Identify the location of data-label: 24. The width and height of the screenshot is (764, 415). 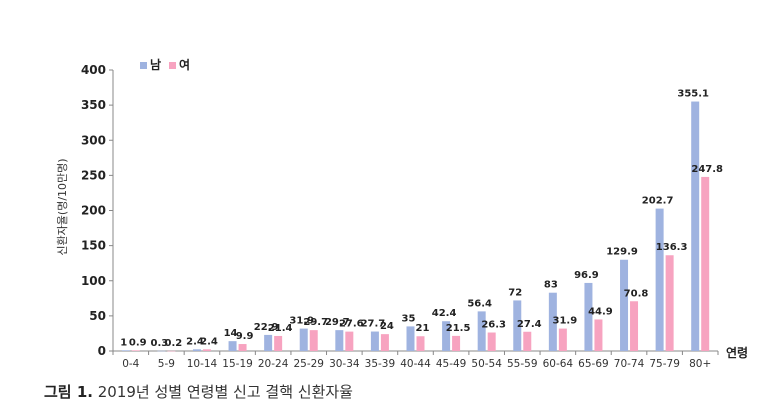
(387, 326).